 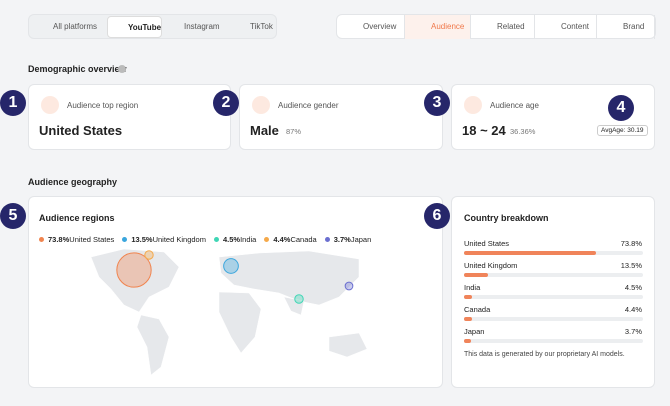 What do you see at coordinates (134, 27) in the screenshot?
I see `platform-tab: YouTube` at bounding box center [134, 27].